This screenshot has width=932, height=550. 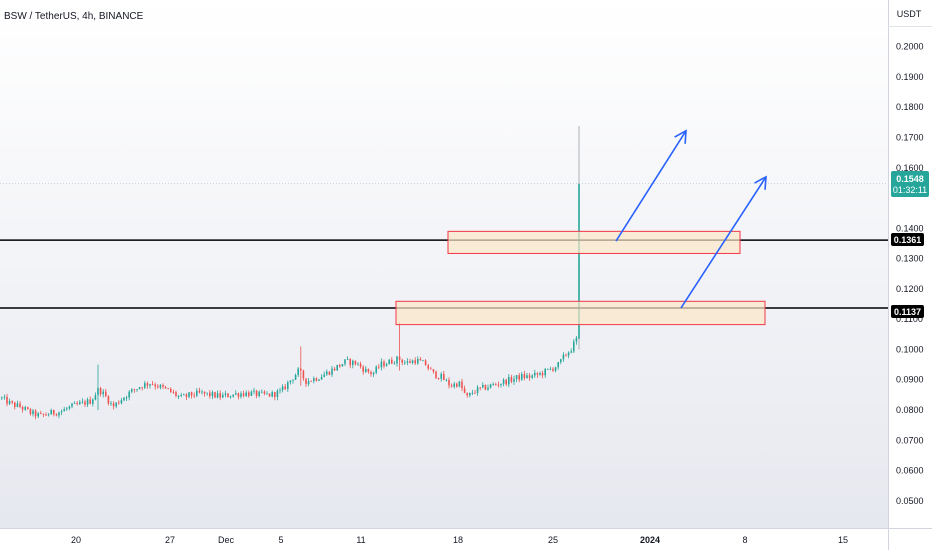 What do you see at coordinates (360, 540) in the screenshot?
I see `time-tick-4: 11` at bounding box center [360, 540].